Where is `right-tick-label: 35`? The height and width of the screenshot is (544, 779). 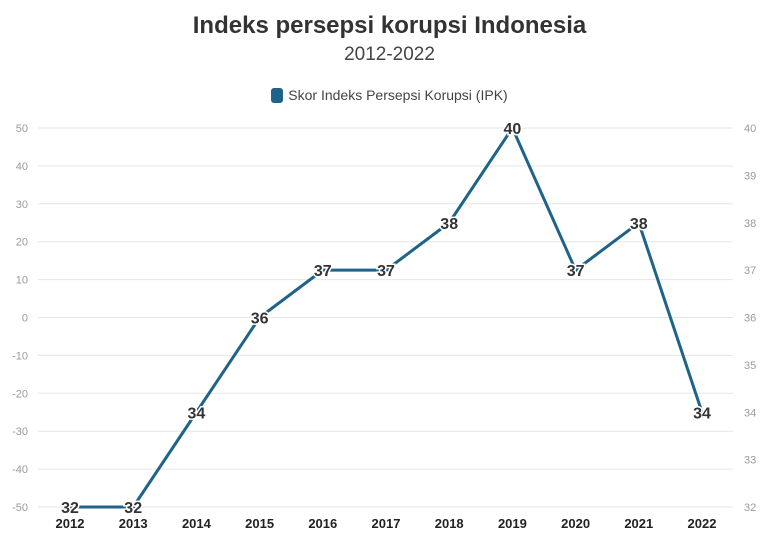 right-tick-label: 35 is located at coordinates (750, 366).